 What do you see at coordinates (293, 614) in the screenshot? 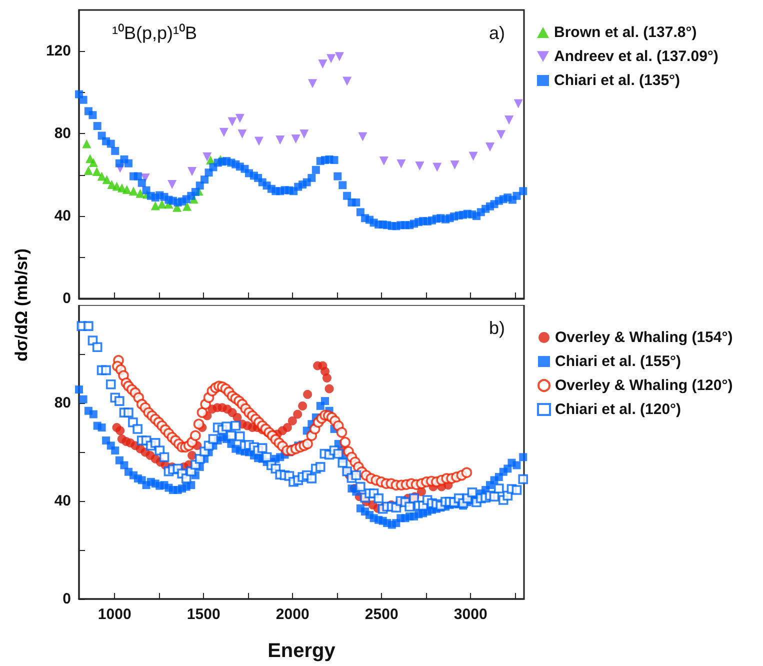
I see `x-tick-label: 2000` at bounding box center [293, 614].